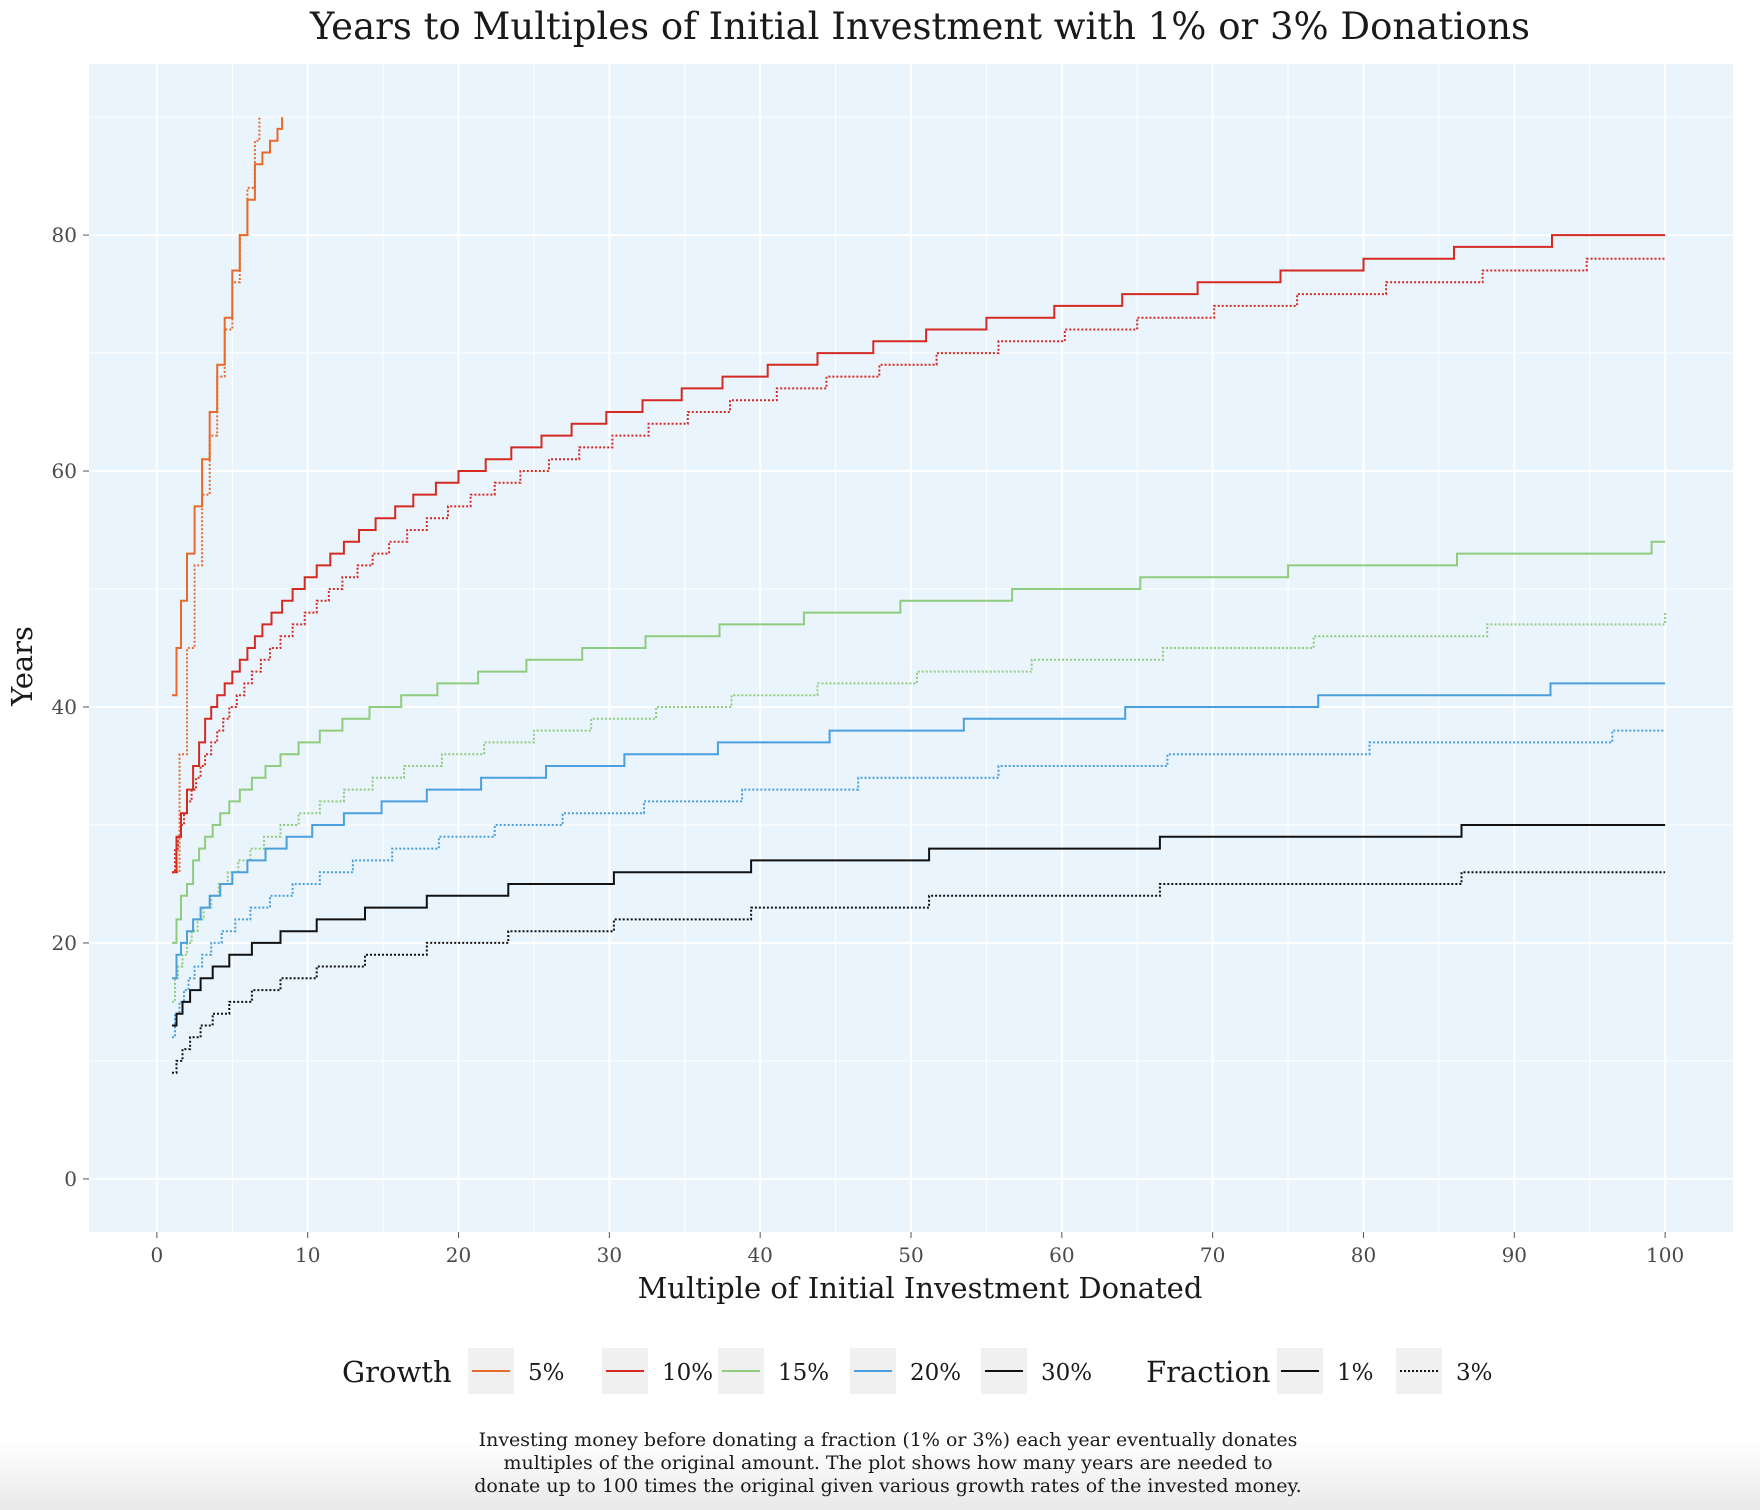 This screenshot has width=1760, height=1510. What do you see at coordinates (609, 1255) in the screenshot?
I see `x-tick-label: 30` at bounding box center [609, 1255].